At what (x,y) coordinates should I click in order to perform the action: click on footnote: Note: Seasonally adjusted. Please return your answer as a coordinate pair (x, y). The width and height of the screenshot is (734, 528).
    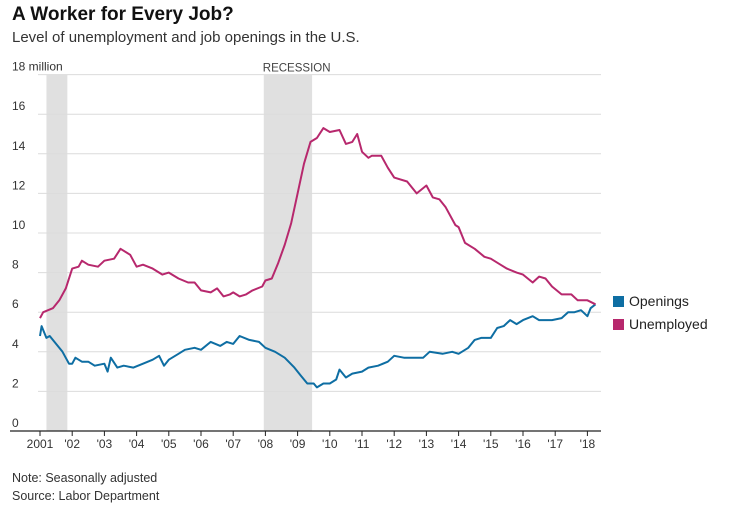
    Looking at the image, I should click on (85, 478).